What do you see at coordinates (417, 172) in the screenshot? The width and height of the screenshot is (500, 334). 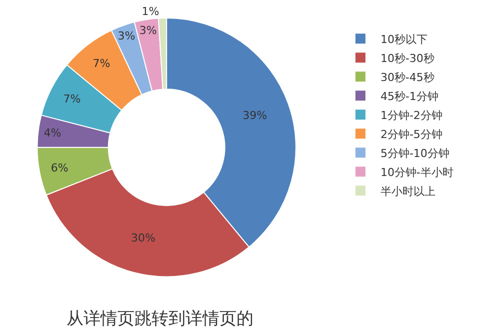 I see `legend-label: 10分钟-半小时` at bounding box center [417, 172].